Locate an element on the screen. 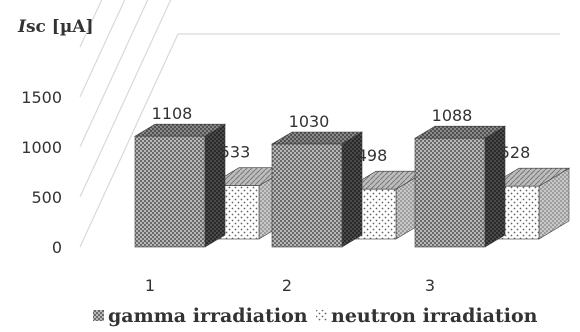  data-label-gamma-1: 1108 is located at coordinates (172, 113).